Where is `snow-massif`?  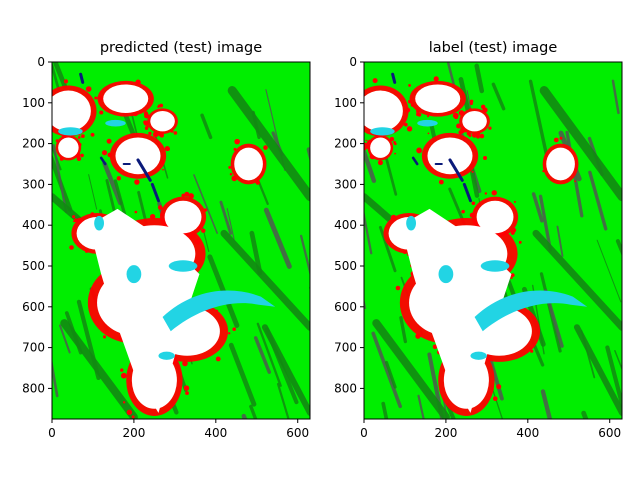 snow-massif is located at coordinates (144, 310).